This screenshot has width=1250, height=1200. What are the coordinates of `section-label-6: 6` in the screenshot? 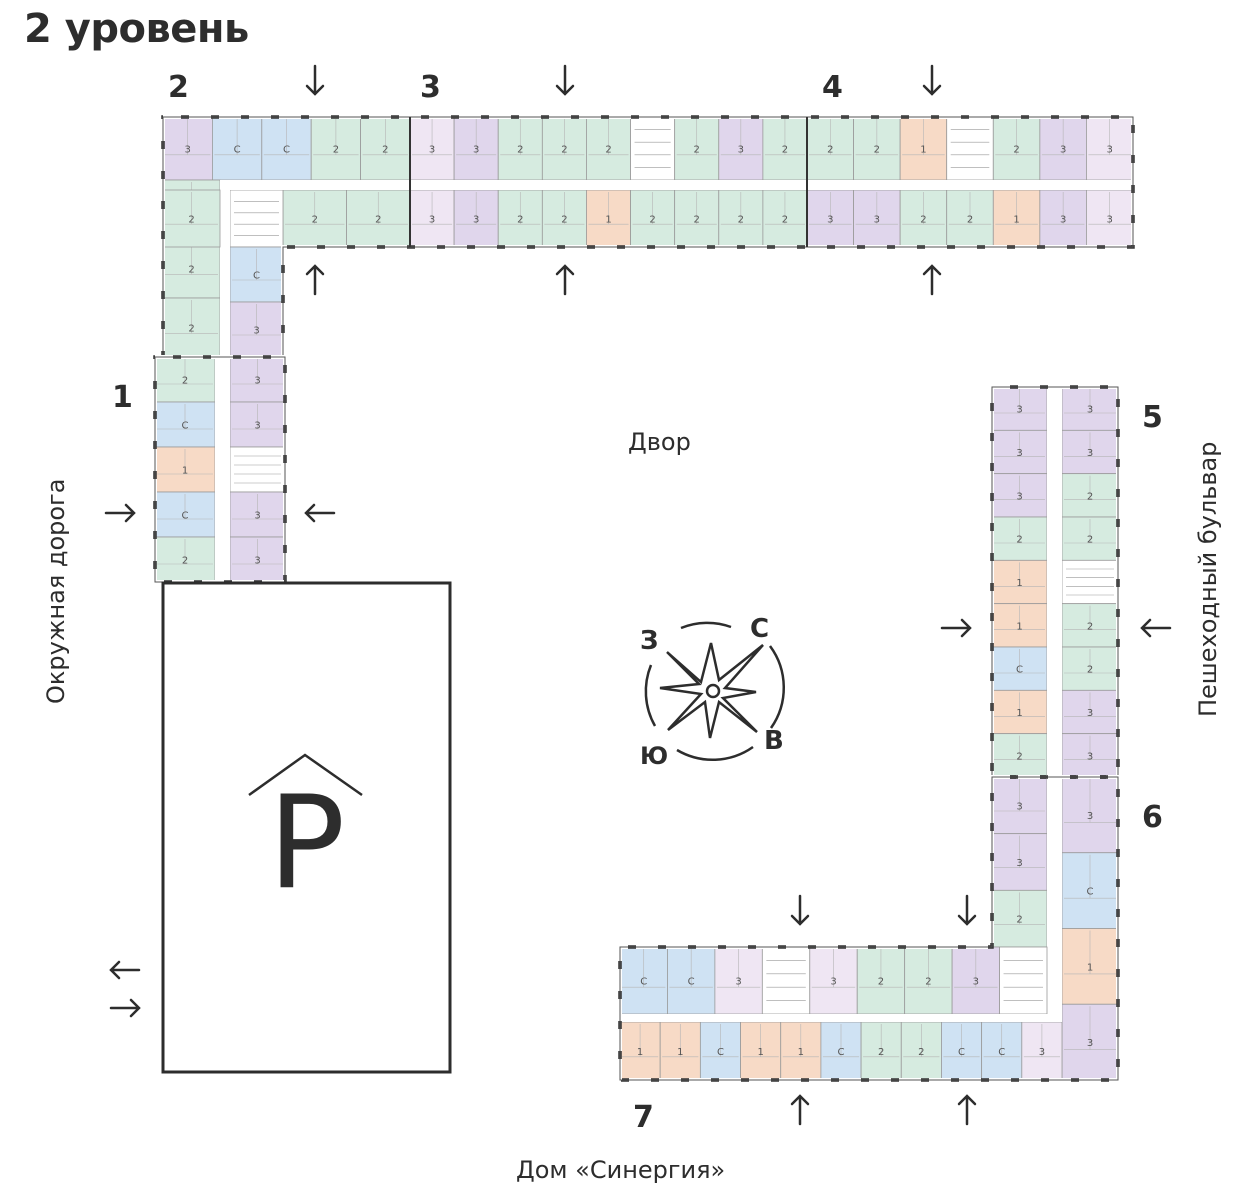 It's located at (1152, 817).